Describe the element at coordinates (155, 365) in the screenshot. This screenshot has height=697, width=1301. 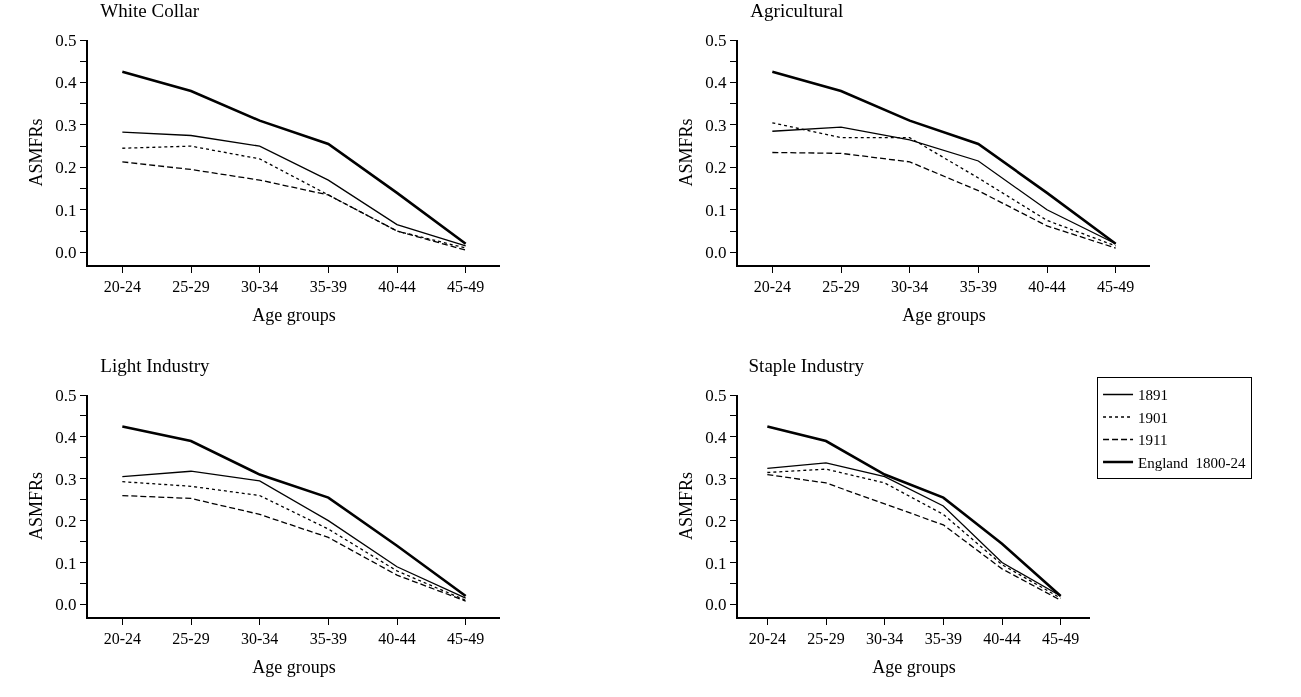
I see `chart-title: Light Industry` at that location.